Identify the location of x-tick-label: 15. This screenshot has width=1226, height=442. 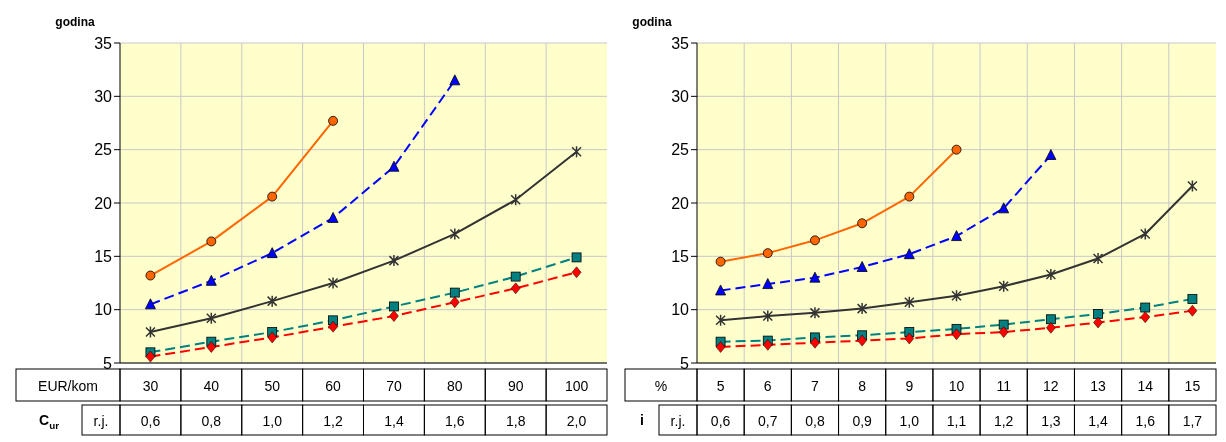
(1192, 386).